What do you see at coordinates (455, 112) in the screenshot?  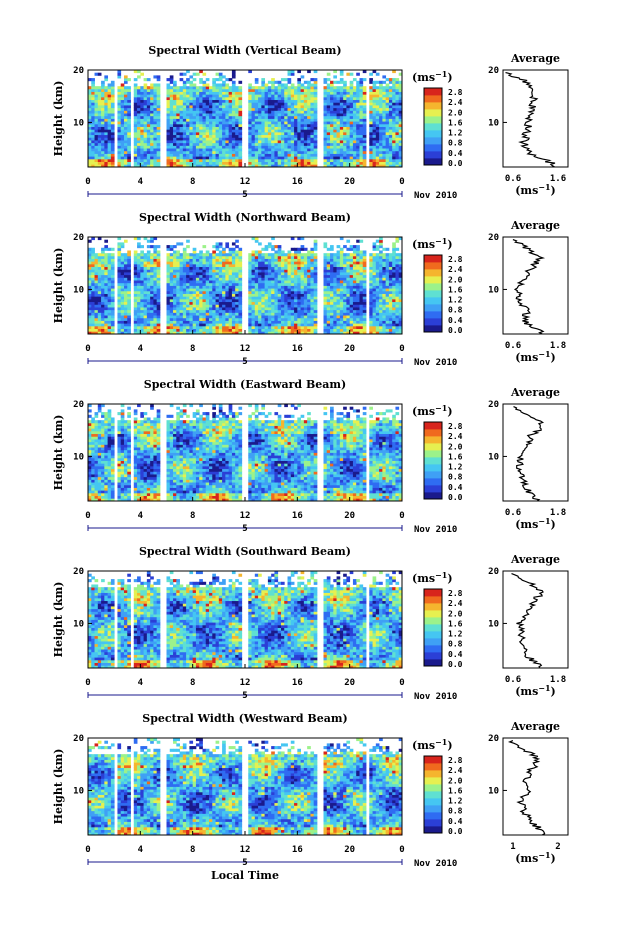 I see `colorbar-tick-label: 2.0` at bounding box center [455, 112].